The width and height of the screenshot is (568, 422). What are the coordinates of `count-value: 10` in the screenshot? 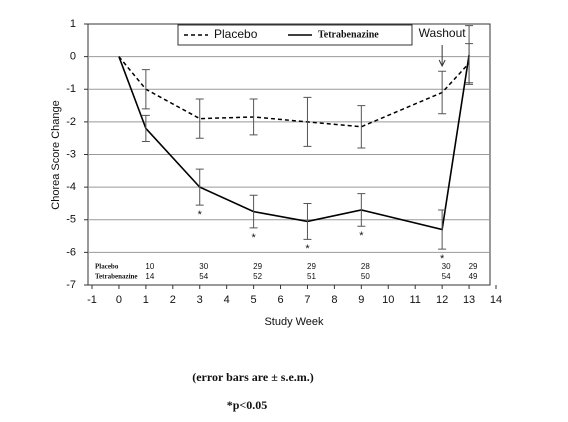 It's located at (149, 266).